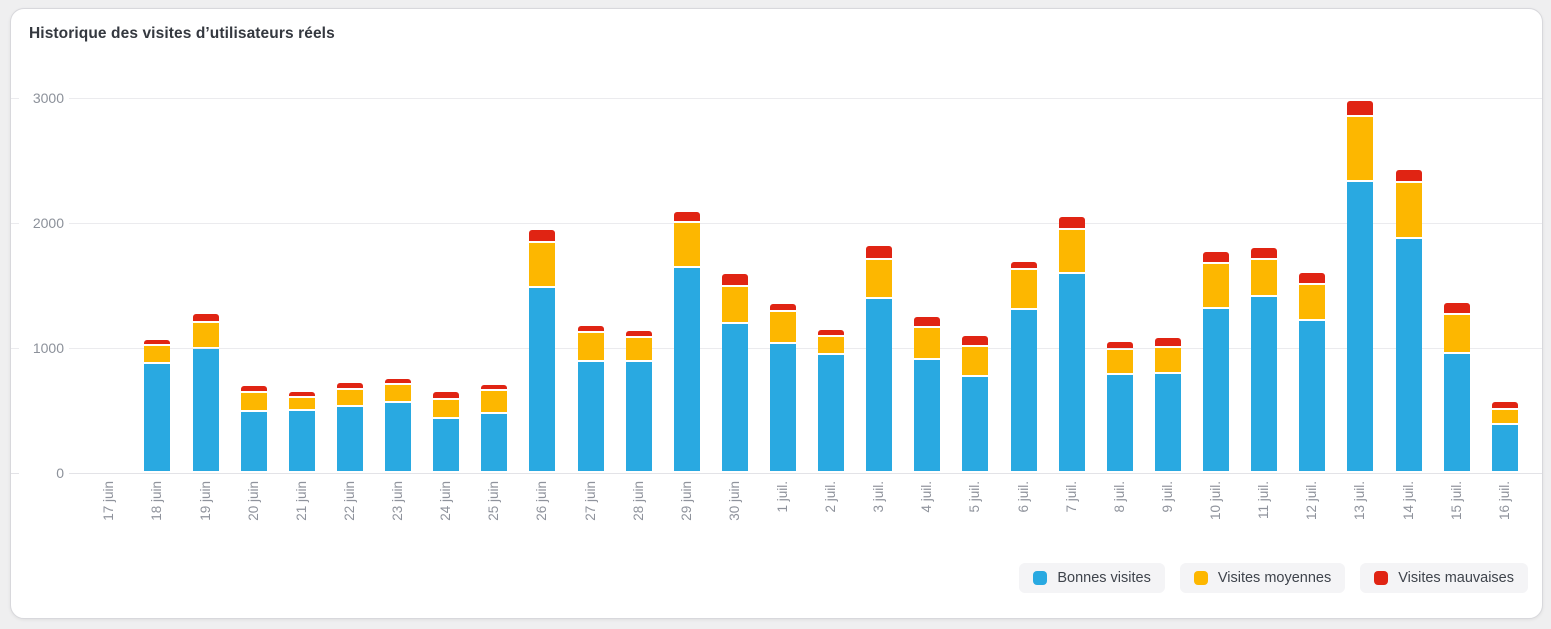  I want to click on legend-item-bonnes-visites: Bonnes visites, so click(1092, 578).